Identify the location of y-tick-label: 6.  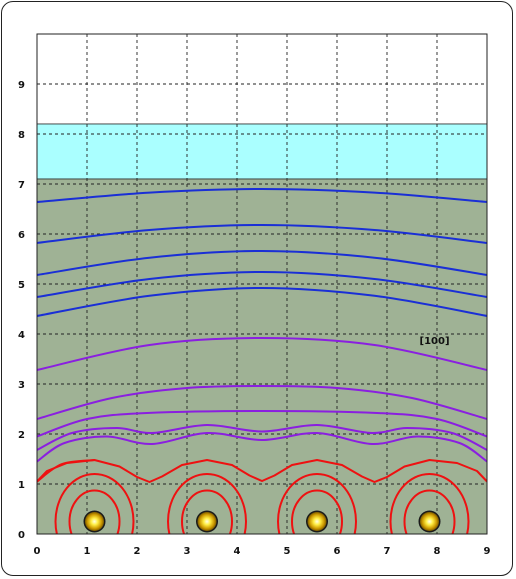
(21, 235).